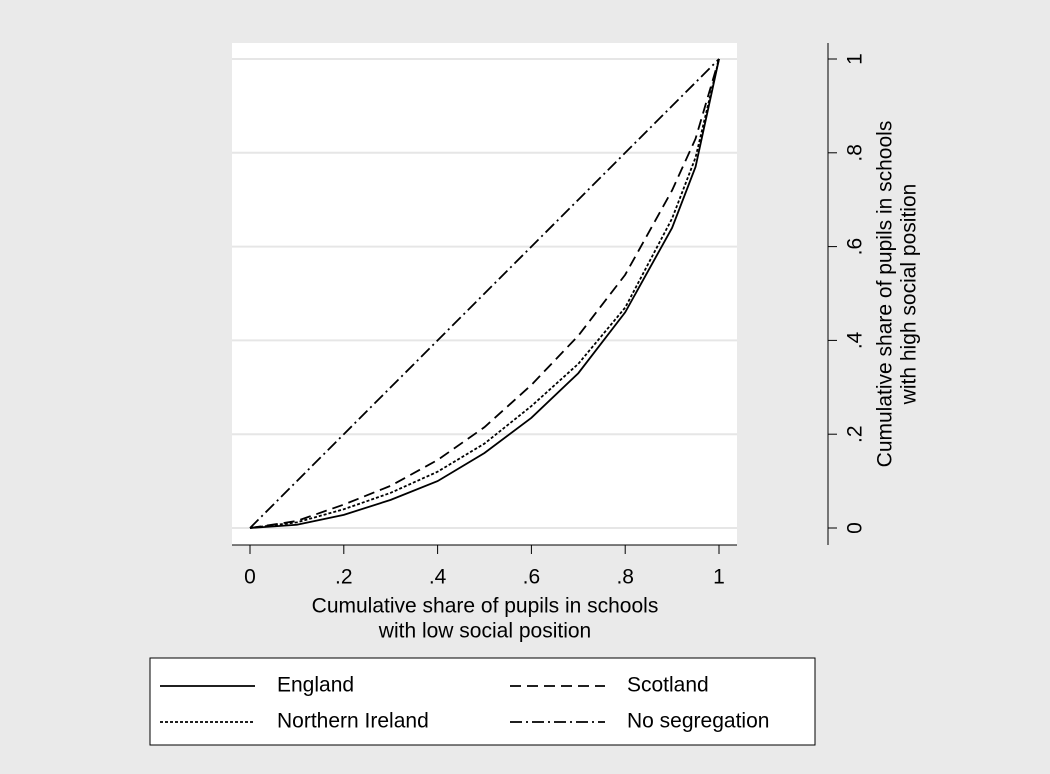 The height and width of the screenshot is (774, 1050). What do you see at coordinates (668, 685) in the screenshot?
I see `legend-label: Scotland` at bounding box center [668, 685].